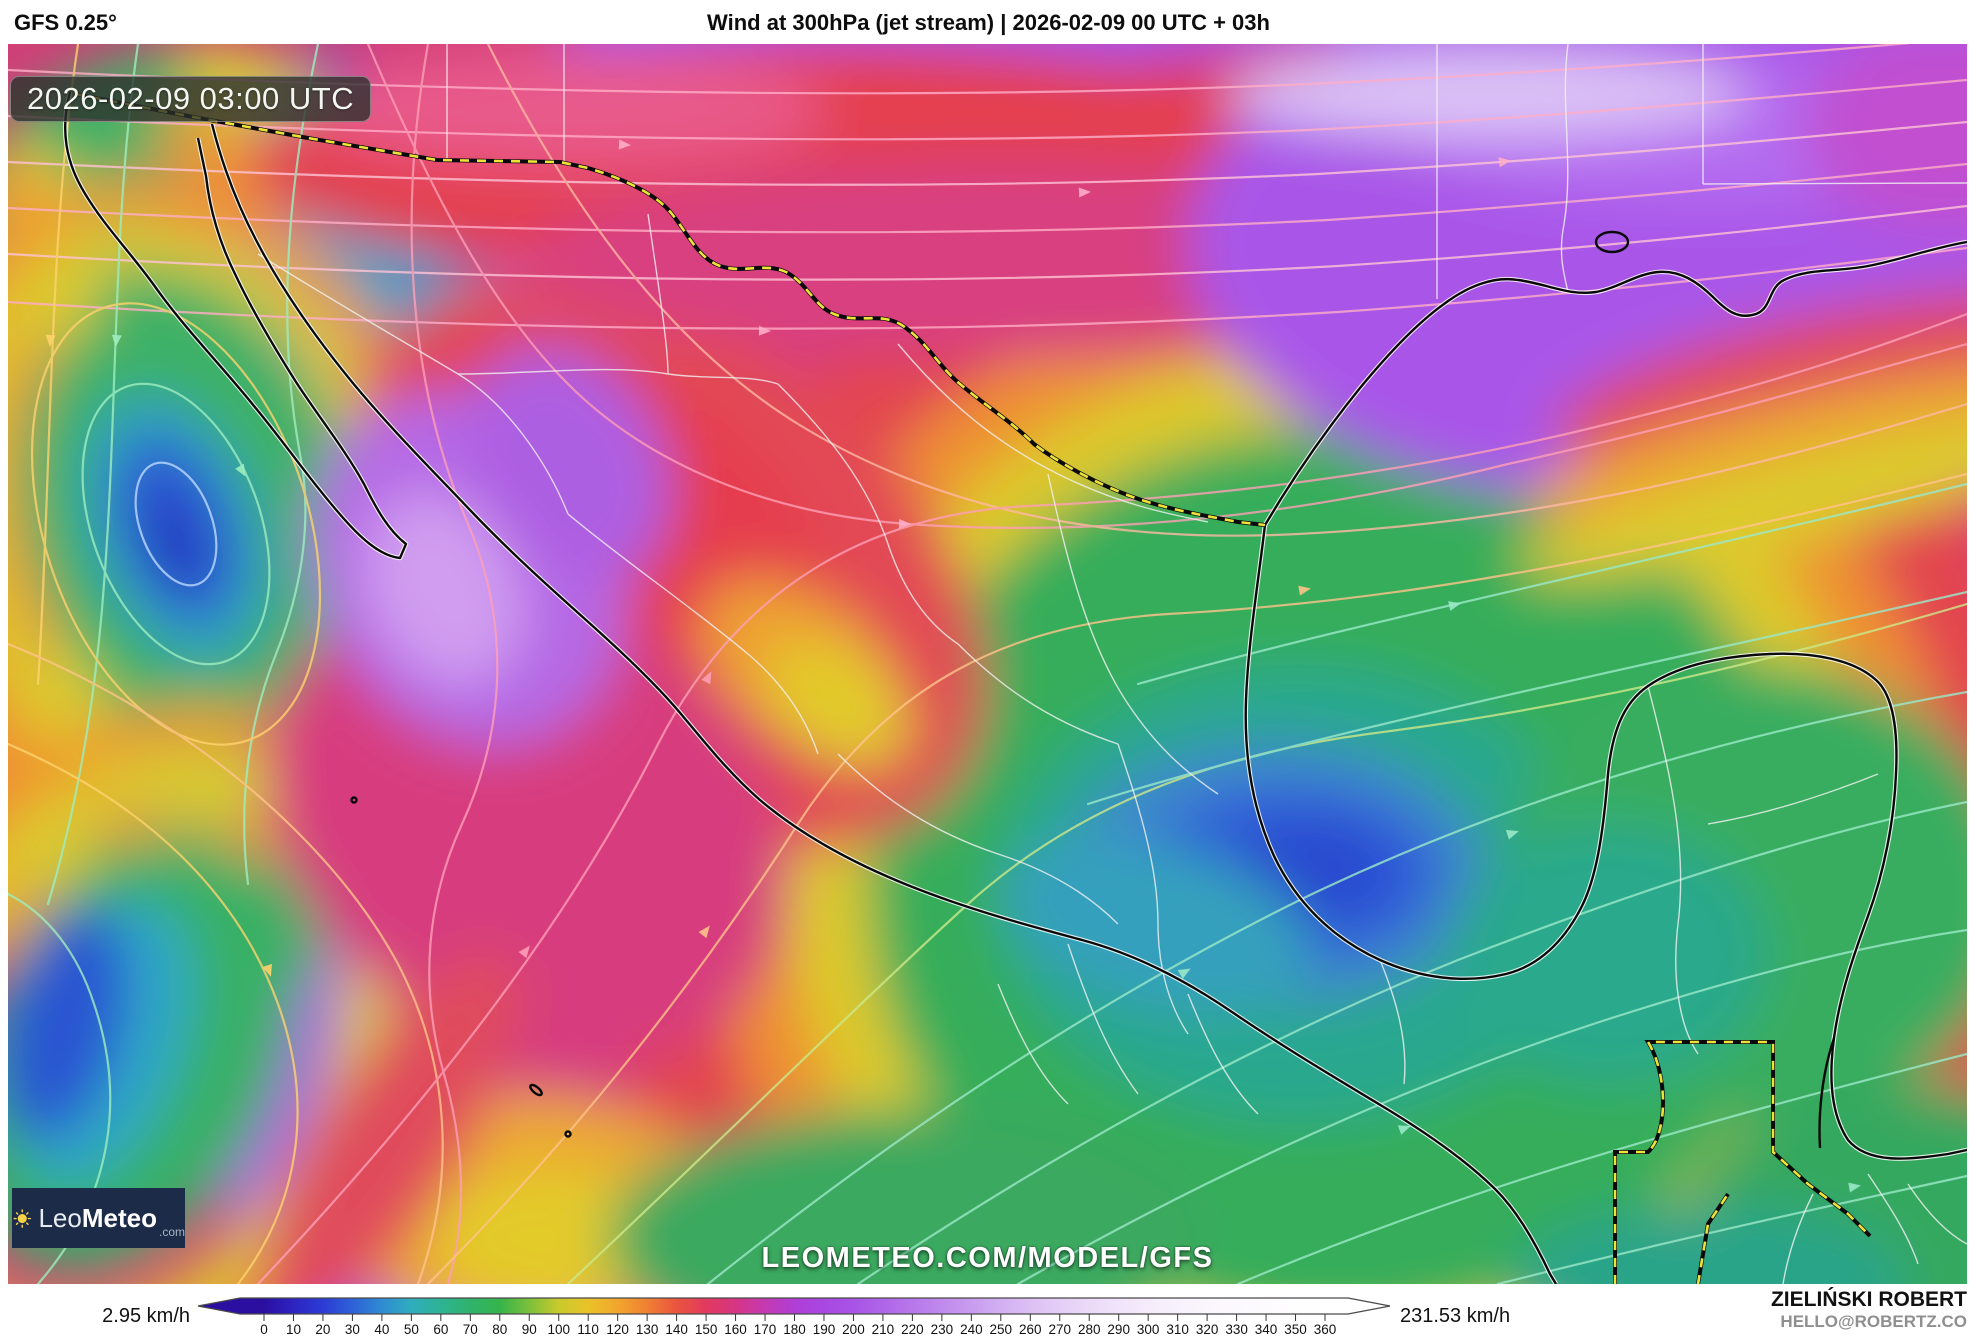  Describe the element at coordinates (706, 1329) in the screenshot. I see `svg-text: 150` at that location.